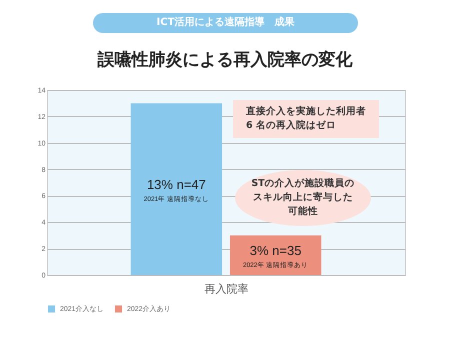 This screenshot has height=337, width=450. I want to click on data-label: 13% n=47, so click(176, 184).